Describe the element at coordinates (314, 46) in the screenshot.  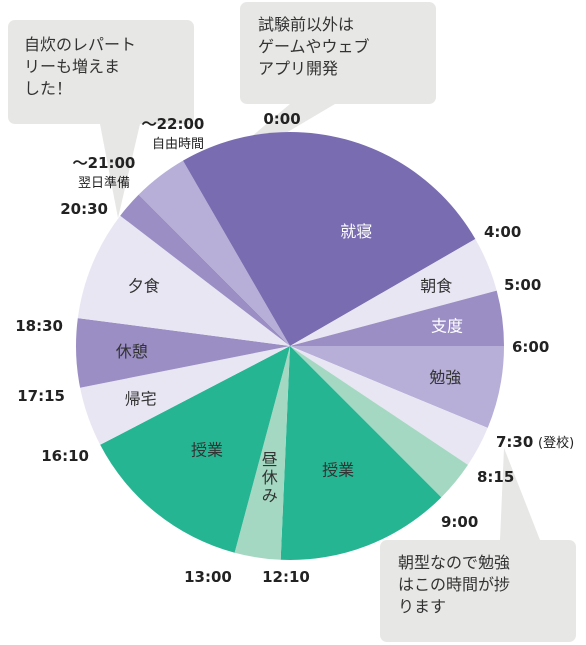
I see `callout-text: ゲームやウェブ` at that location.